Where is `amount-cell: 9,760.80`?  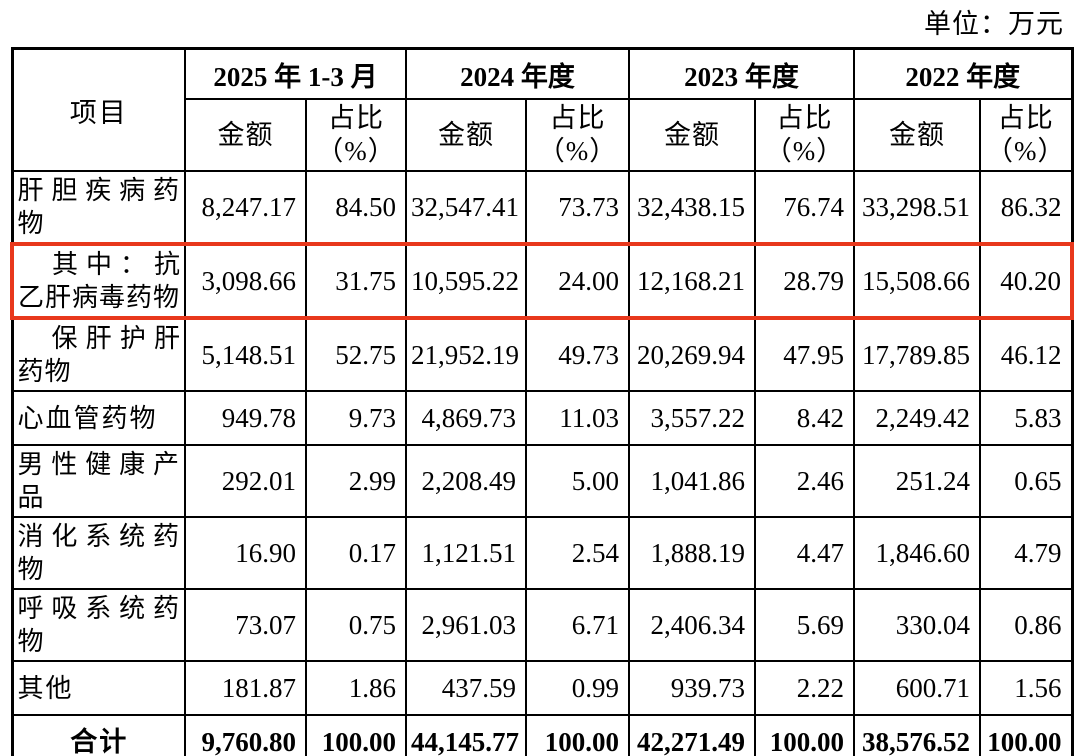
amount-cell: 9,760.80 is located at coordinates (245, 735).